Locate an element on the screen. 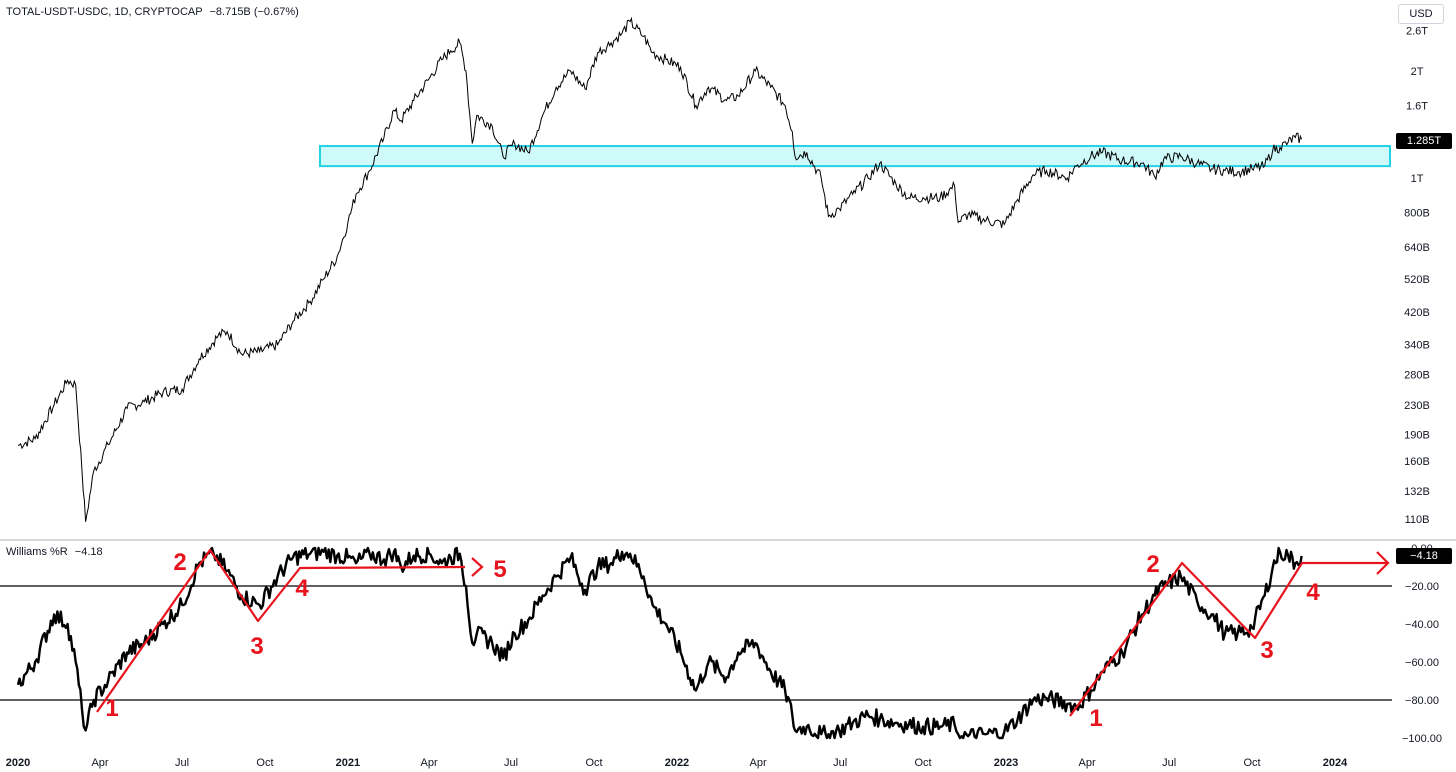 The height and width of the screenshot is (772, 1456). price-tick-label: 280B is located at coordinates (1417, 376).